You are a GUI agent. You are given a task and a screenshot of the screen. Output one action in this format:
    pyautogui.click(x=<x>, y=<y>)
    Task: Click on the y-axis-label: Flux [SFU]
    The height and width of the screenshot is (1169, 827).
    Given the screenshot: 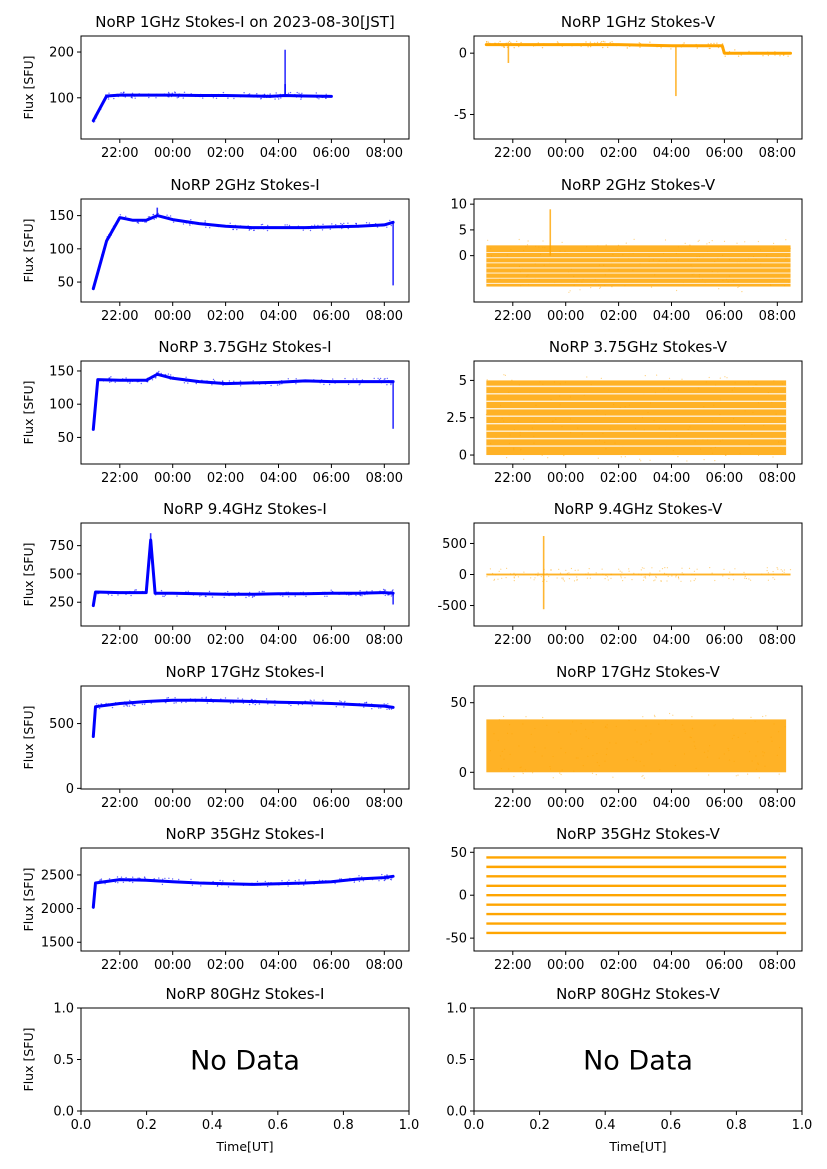 What is the action you would take?
    pyautogui.click(x=28, y=251)
    